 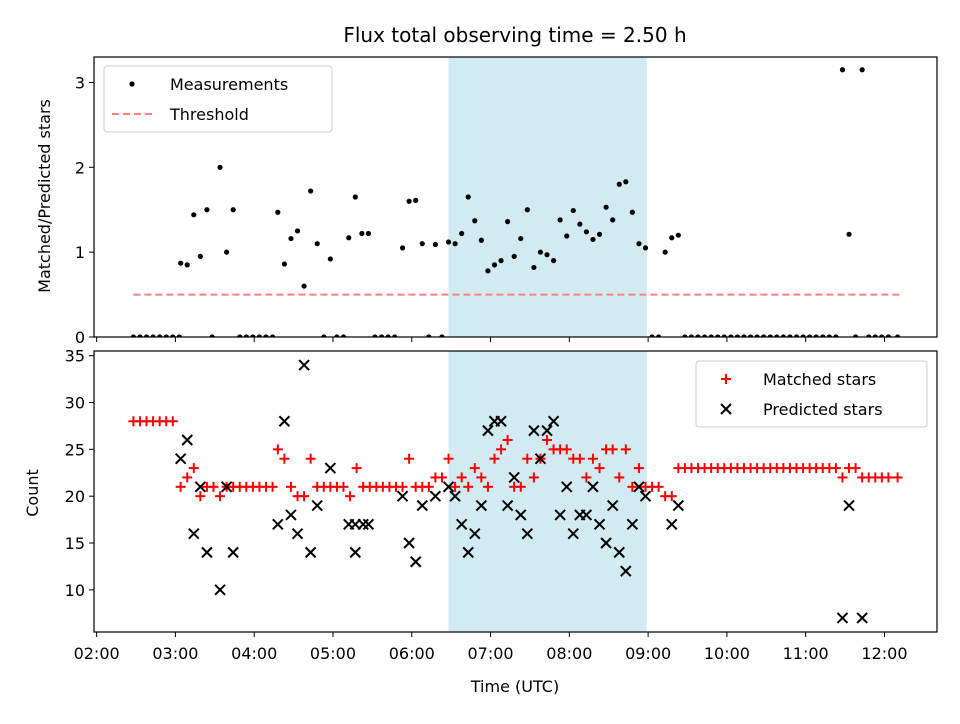 What do you see at coordinates (726, 409) in the screenshot?
I see `legend-cross-glyph` at bounding box center [726, 409].